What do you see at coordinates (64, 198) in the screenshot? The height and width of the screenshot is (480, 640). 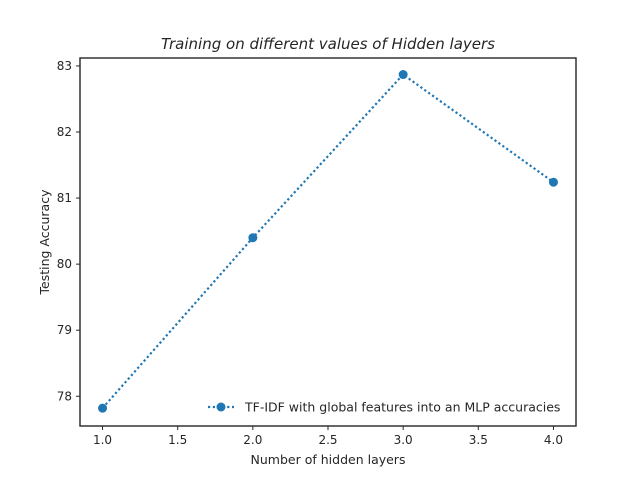 I see `y-tick-label: 81` at bounding box center [64, 198].